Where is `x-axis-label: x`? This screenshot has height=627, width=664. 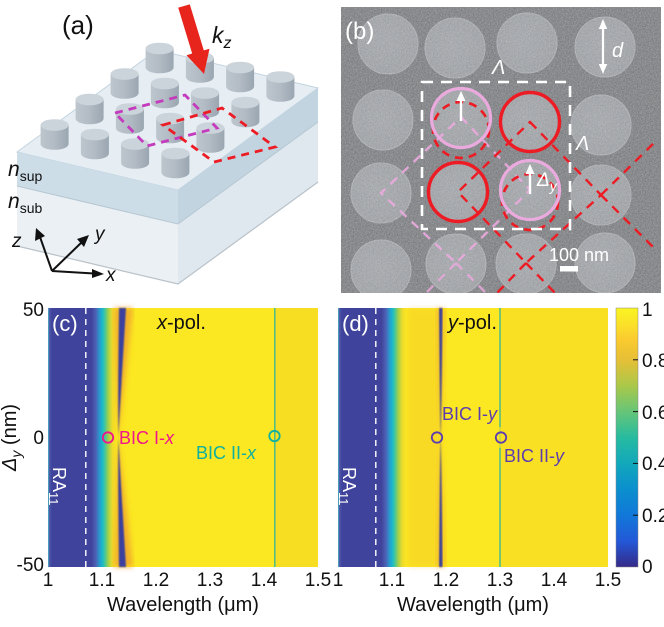 x-axis-label: x is located at coordinates (111, 275).